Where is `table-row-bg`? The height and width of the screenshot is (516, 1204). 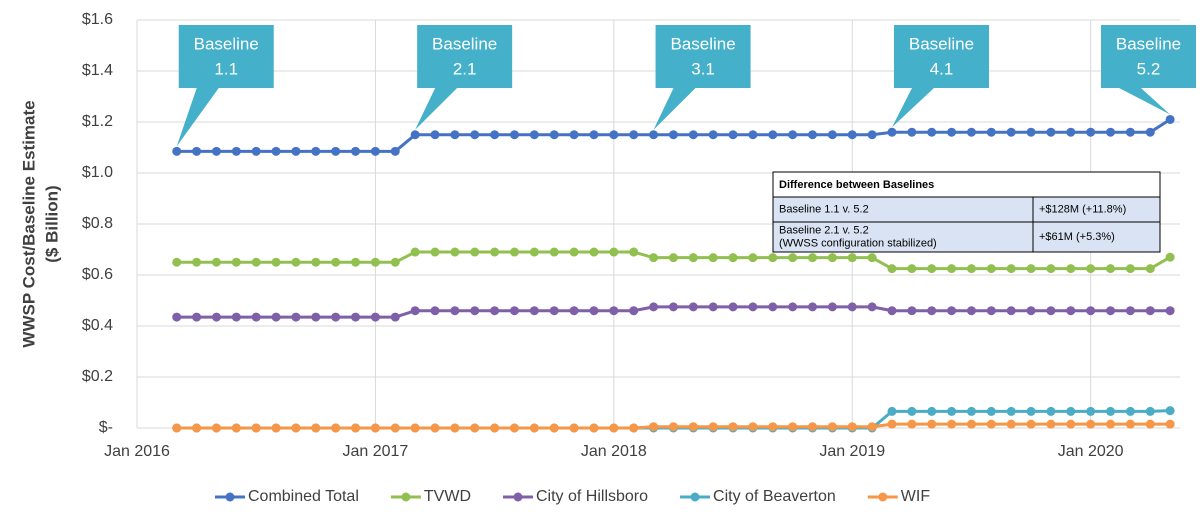
table-row-bg is located at coordinates (966, 237).